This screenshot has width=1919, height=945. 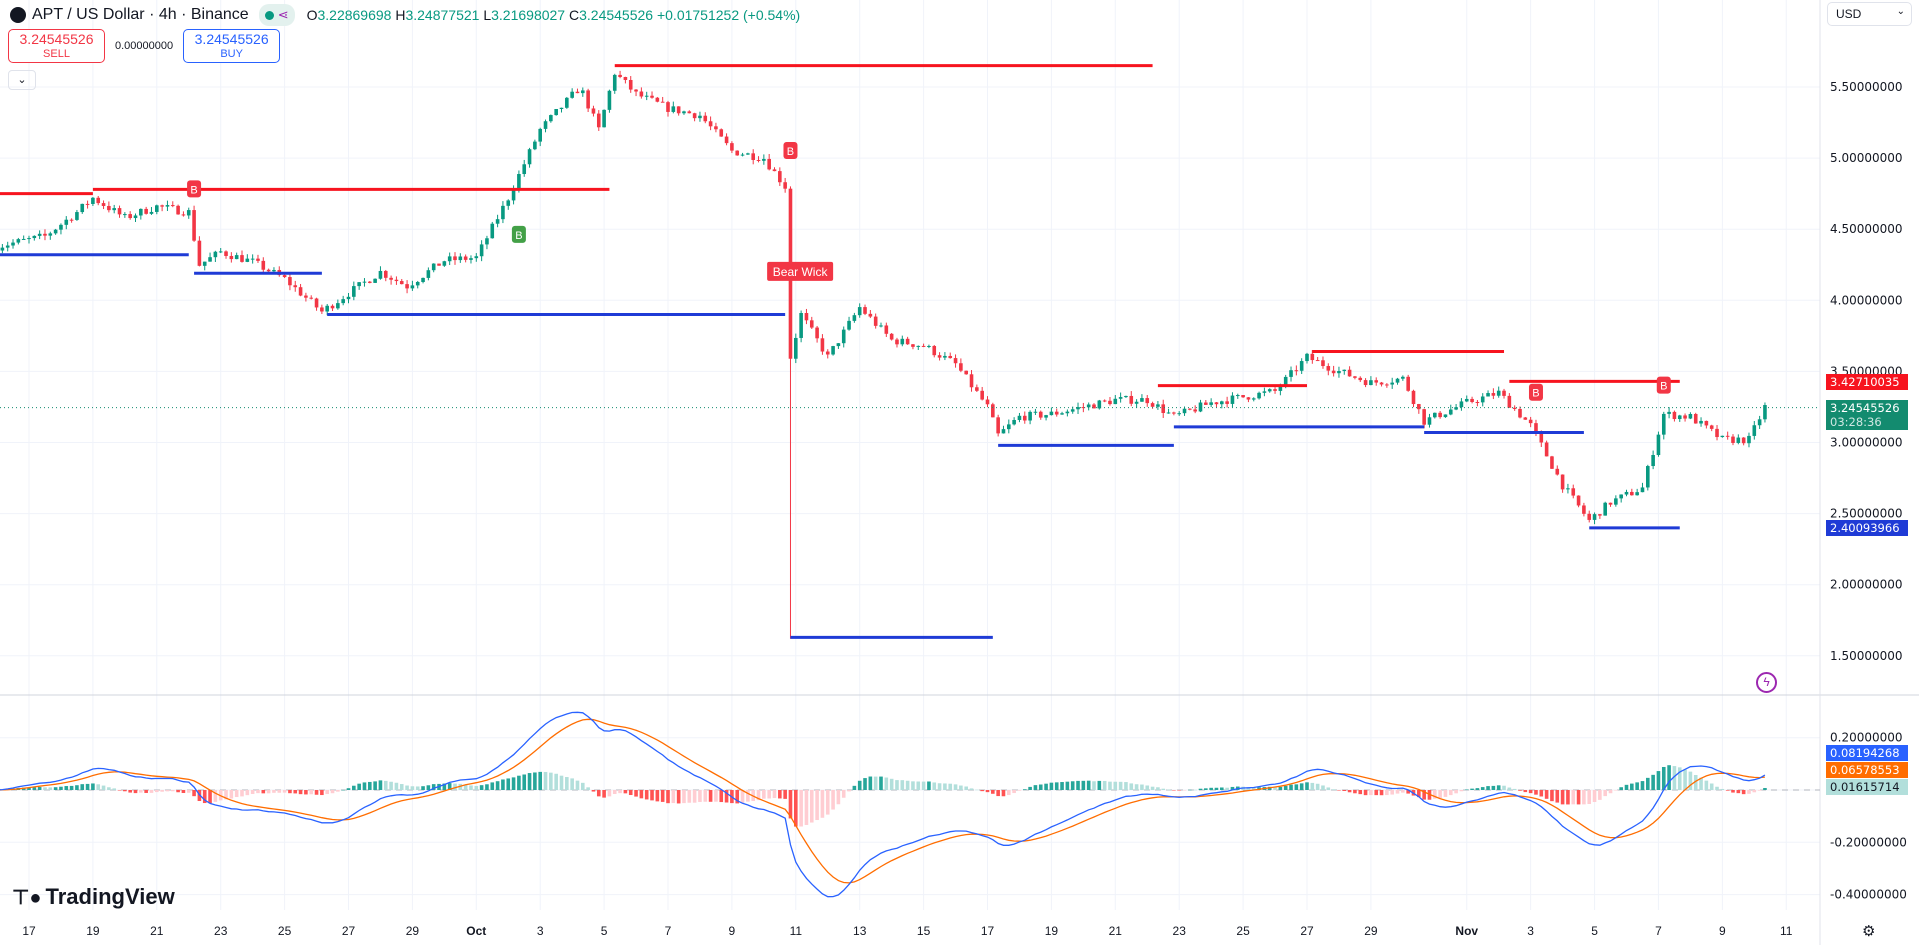 What do you see at coordinates (1869, 14) in the screenshot?
I see `currency-select: USD ⌄` at bounding box center [1869, 14].